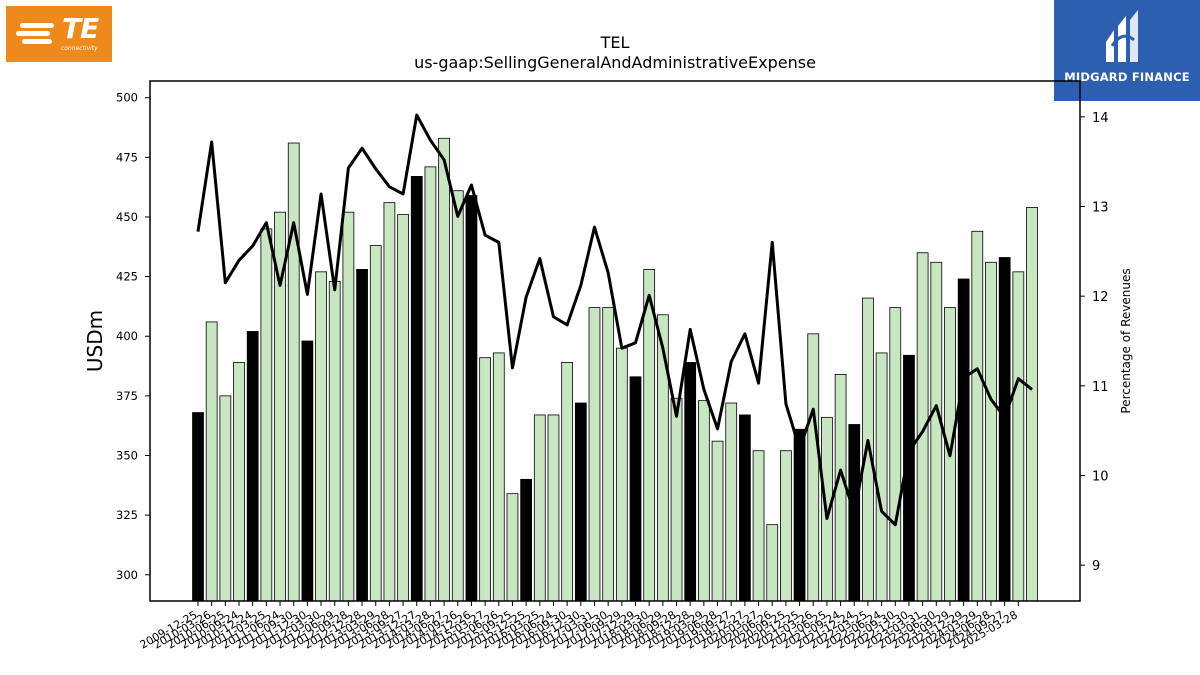  Describe the element at coordinates (80, 28) in the screenshot. I see `te-logo-text: TE` at that location.